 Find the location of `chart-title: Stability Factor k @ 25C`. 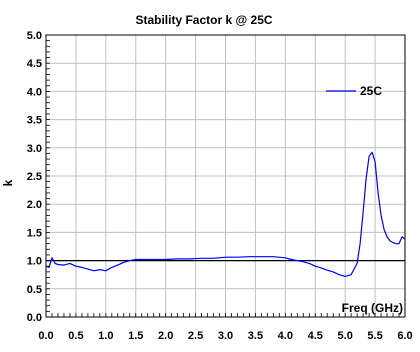

chart-title: Stability Factor k @ 25C is located at coordinates (203, 20).